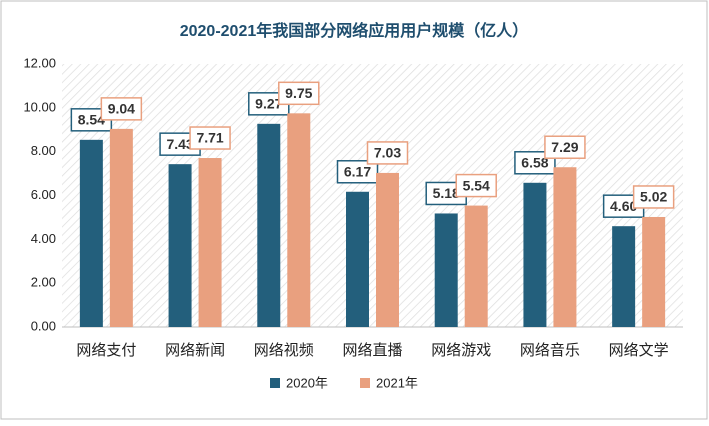  I want to click on value-label: 7.71, so click(209, 138).